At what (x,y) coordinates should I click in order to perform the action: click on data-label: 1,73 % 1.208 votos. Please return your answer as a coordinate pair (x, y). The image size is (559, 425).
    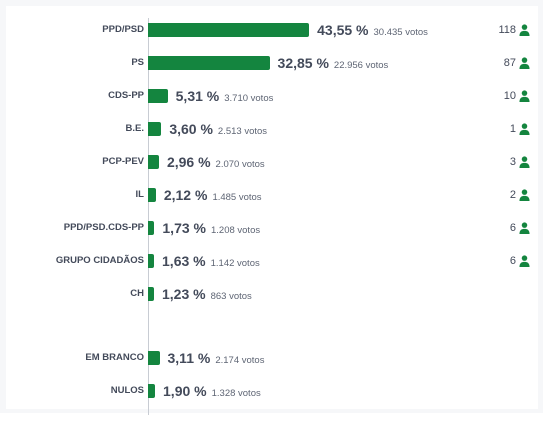
    Looking at the image, I should click on (211, 229).